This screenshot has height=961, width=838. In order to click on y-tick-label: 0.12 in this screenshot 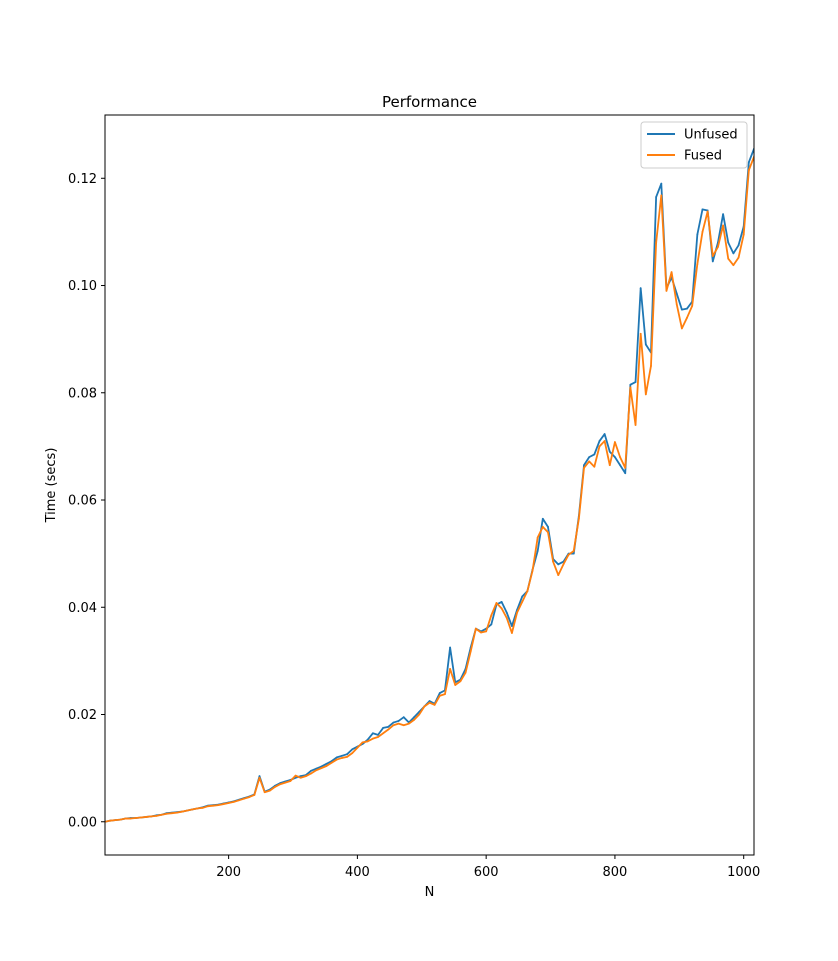, I will do `click(82, 179)`.